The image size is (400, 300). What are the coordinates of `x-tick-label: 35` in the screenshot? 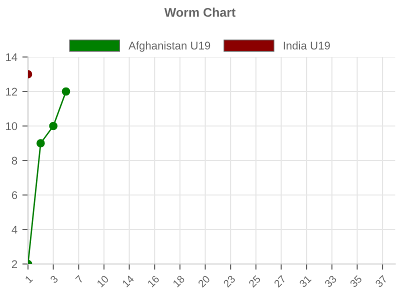 It's located at (355, 281).